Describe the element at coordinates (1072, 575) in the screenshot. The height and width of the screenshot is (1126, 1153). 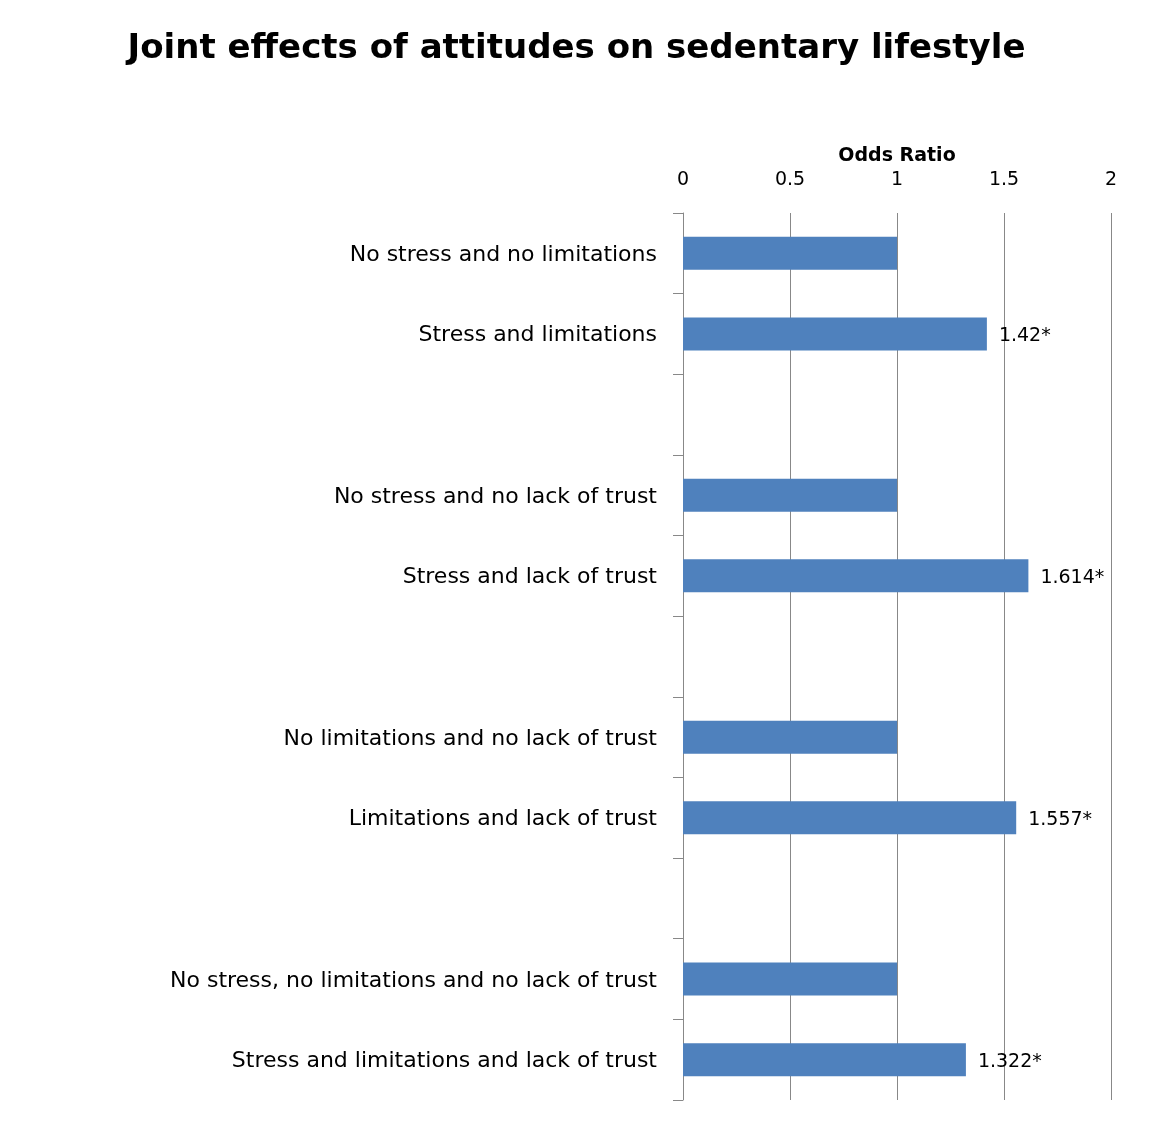
I see `data-label: 1.614*` at that location.